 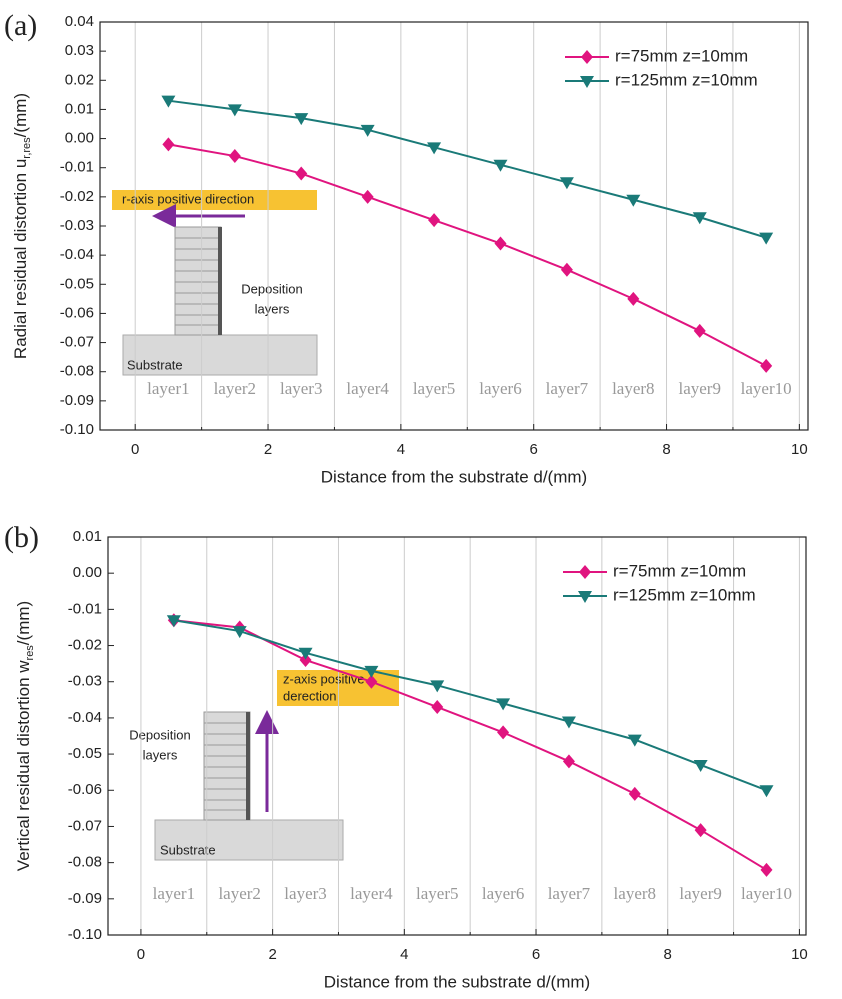 What do you see at coordinates (681, 55) in the screenshot?
I see `legend-label: r=75mm z=10mm` at bounding box center [681, 55].